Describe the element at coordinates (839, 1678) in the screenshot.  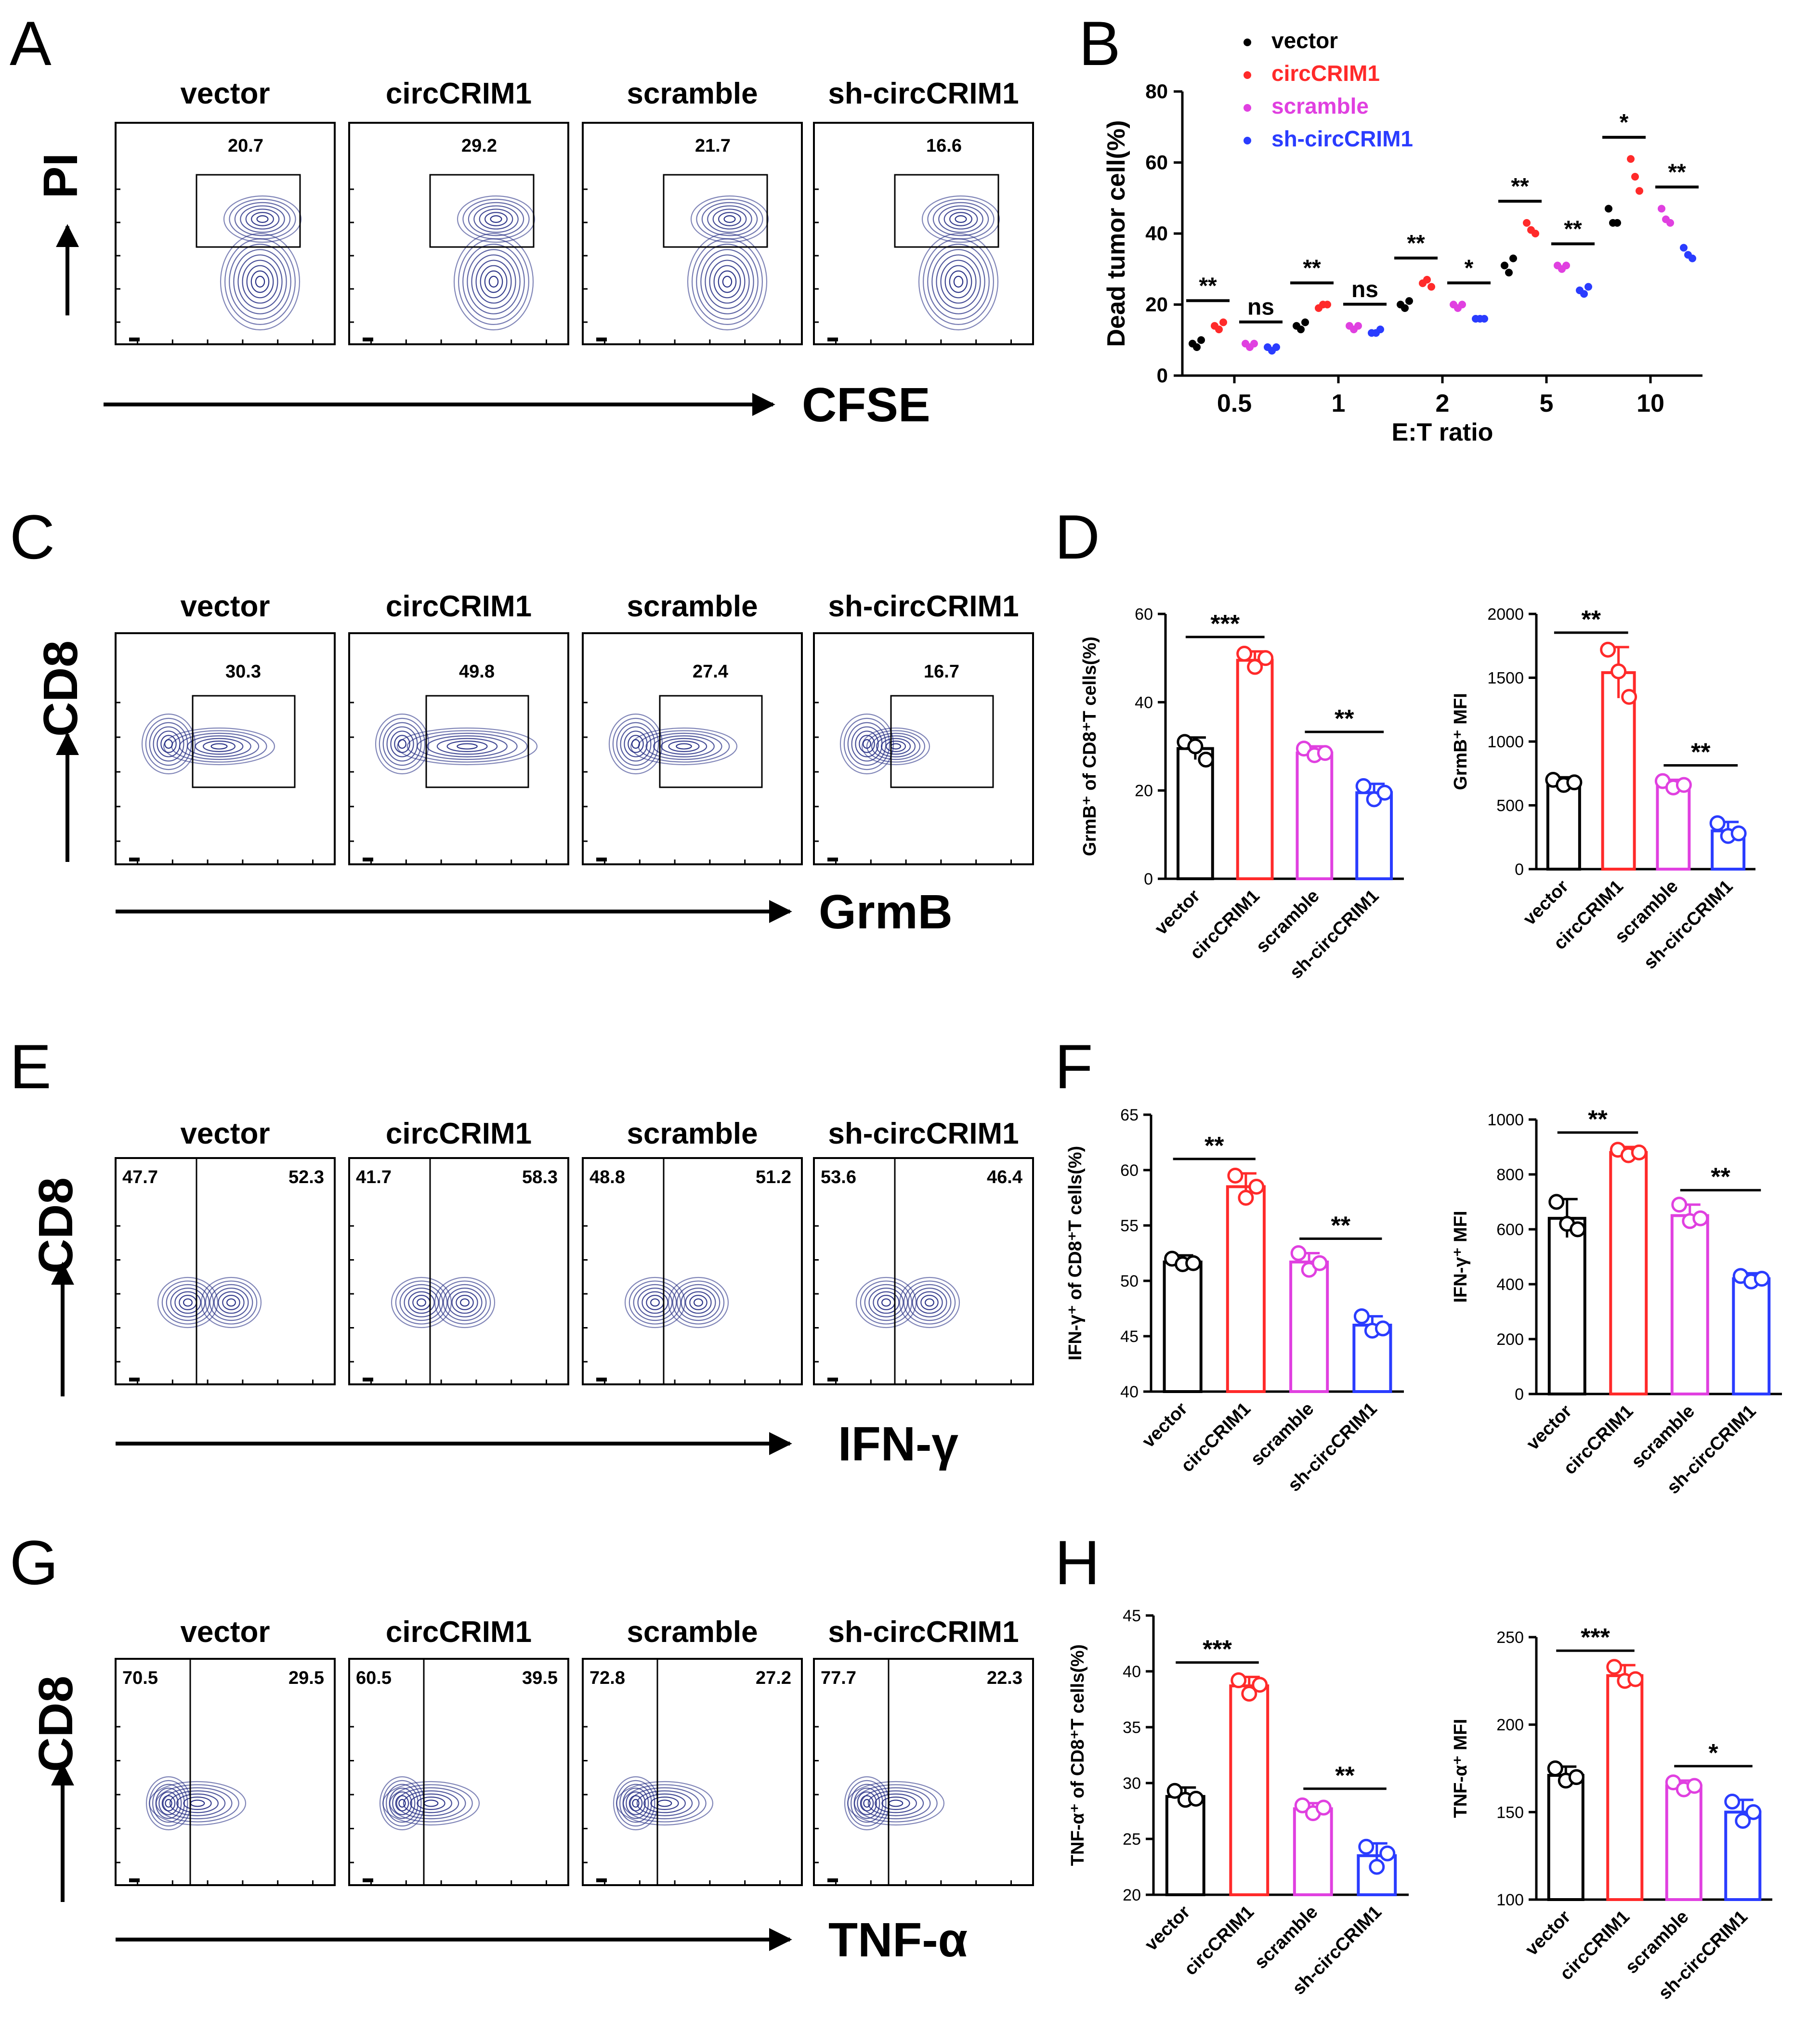
I see `left-value: 77.7` at that location.